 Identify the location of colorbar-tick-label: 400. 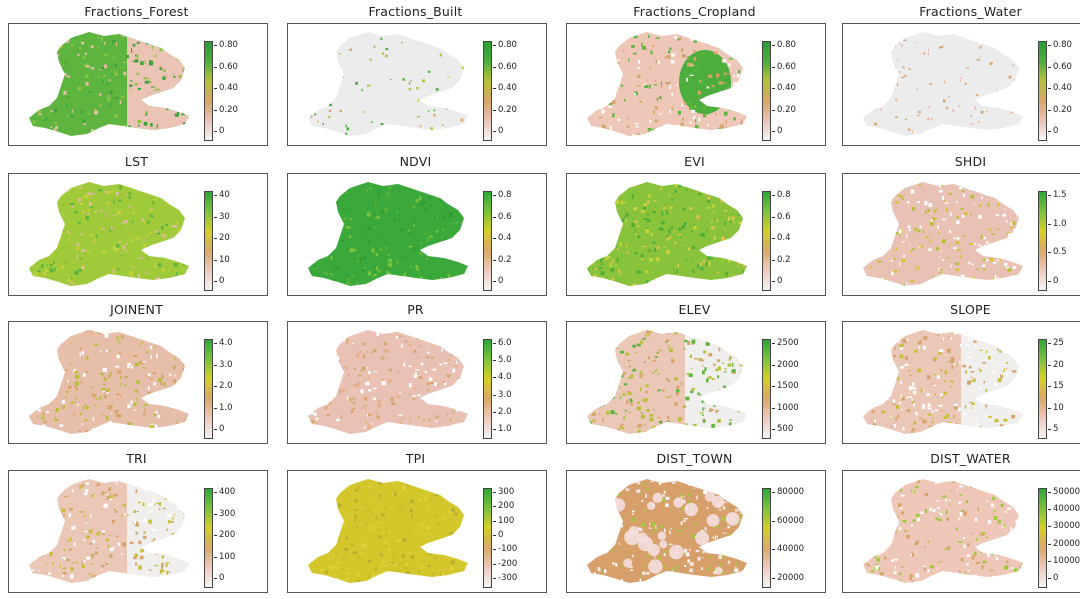
(224, 492).